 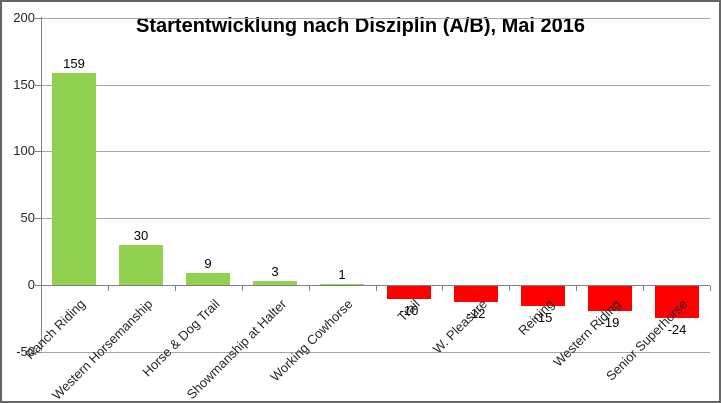 I want to click on bar-ranch-riding, so click(x=74, y=179).